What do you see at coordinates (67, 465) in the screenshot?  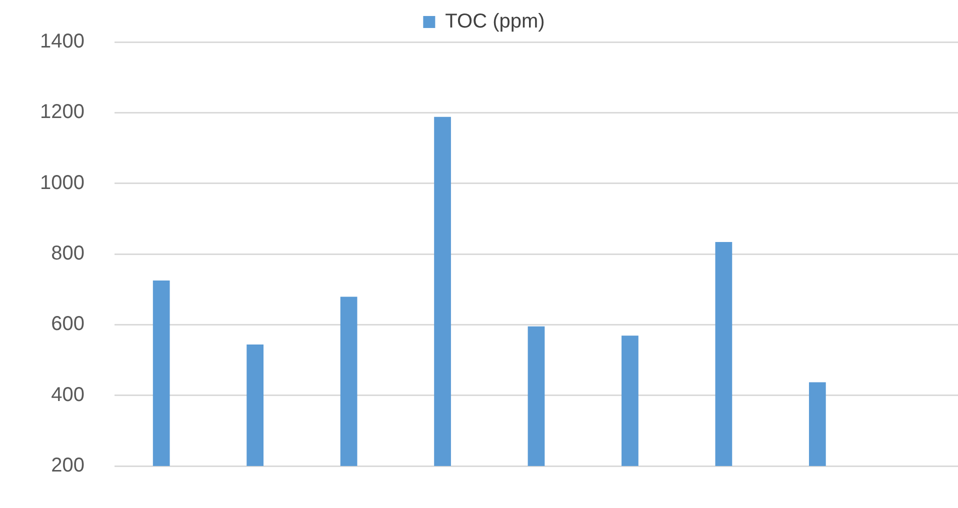 I see `y-tick-label: 200` at bounding box center [67, 465].